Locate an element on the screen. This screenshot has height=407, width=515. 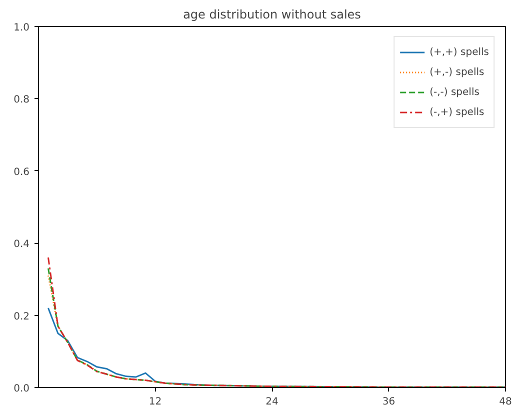
x-tick-label: 48 is located at coordinates (505, 401).